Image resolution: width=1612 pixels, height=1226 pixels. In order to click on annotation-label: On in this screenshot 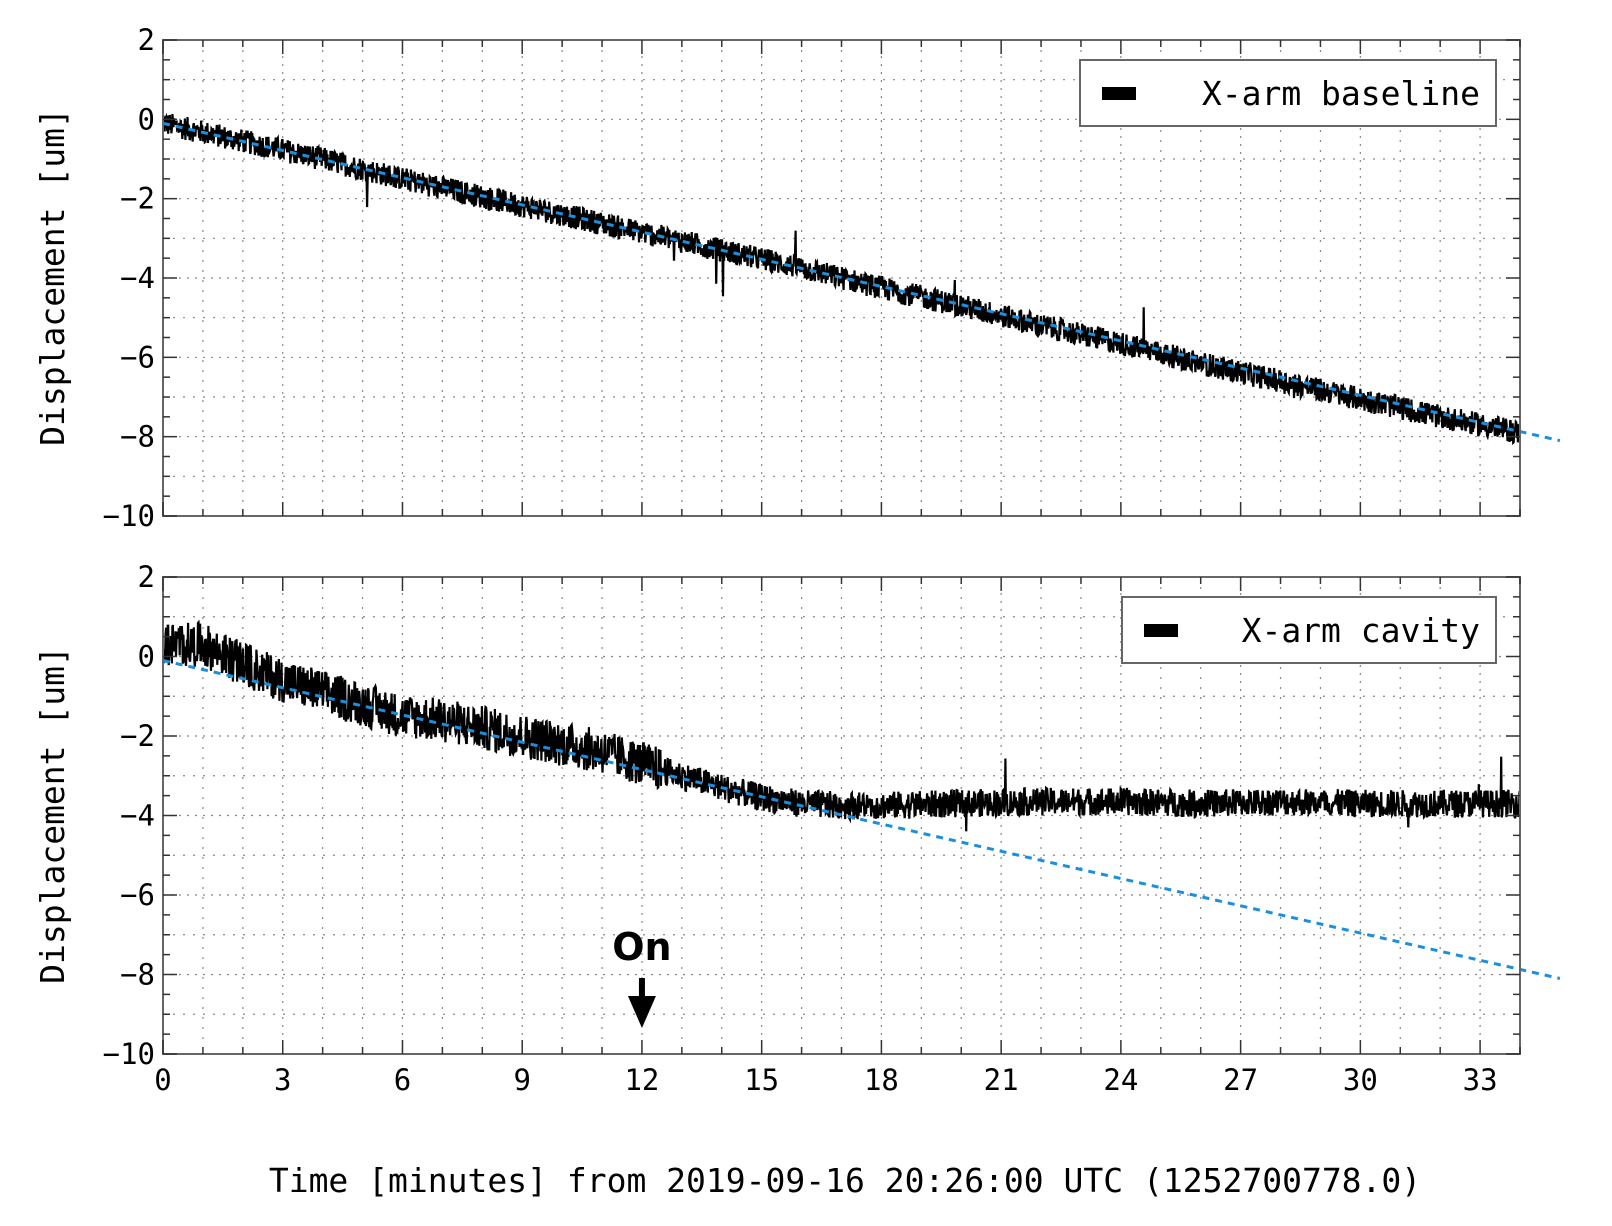, I will do `click(641, 947)`.